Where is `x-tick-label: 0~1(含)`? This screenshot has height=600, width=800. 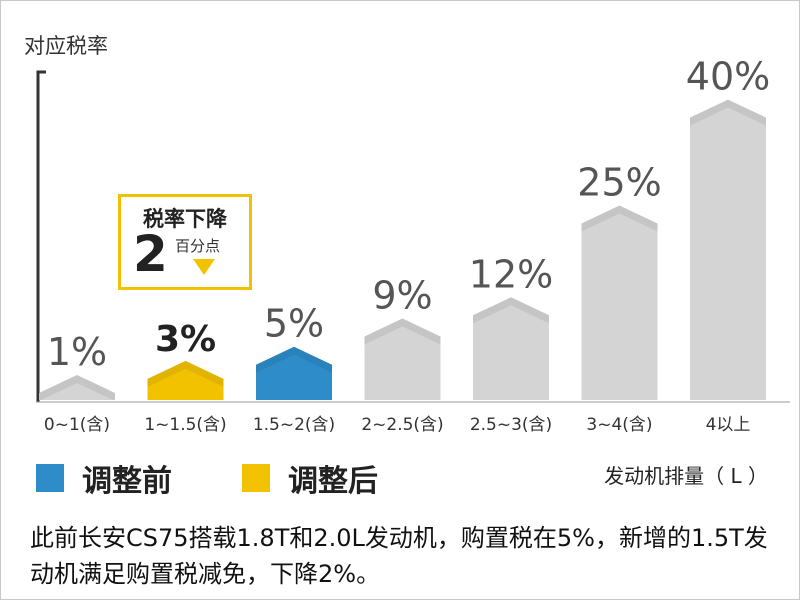
x-tick-label: 0~1(含) is located at coordinates (77, 425).